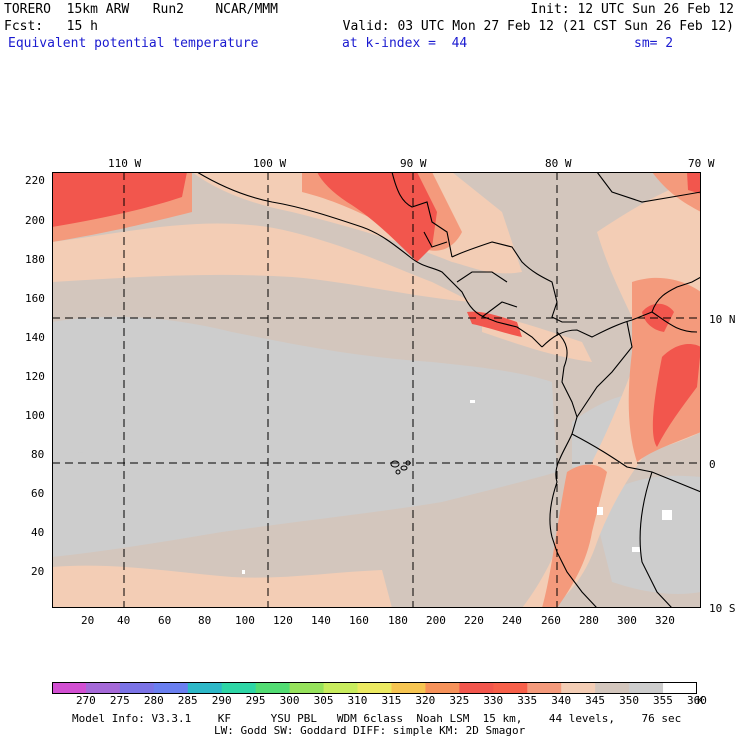 Image resolution: width=740 pixels, height=740 pixels. I want to click on color-bar-label: 275, so click(119, 700).